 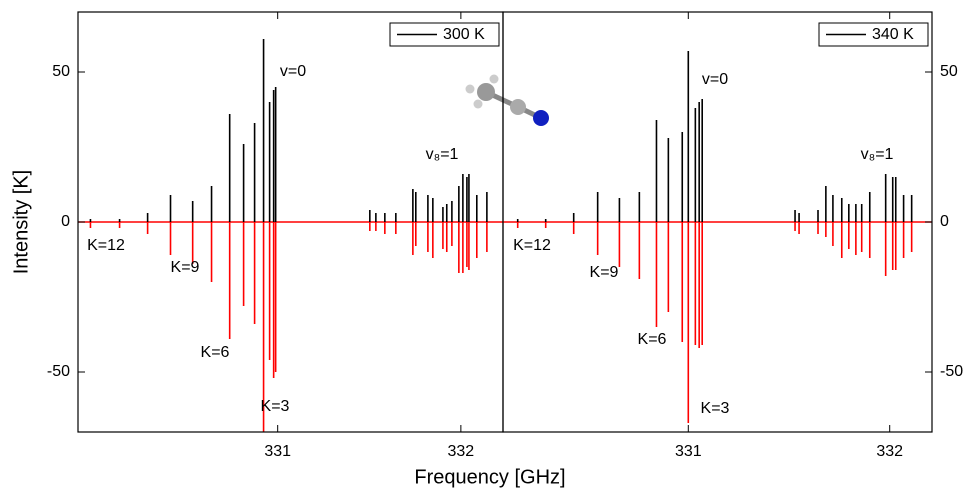 I want to click on x-axis-label: Frequency [GHz], so click(x=489, y=477).